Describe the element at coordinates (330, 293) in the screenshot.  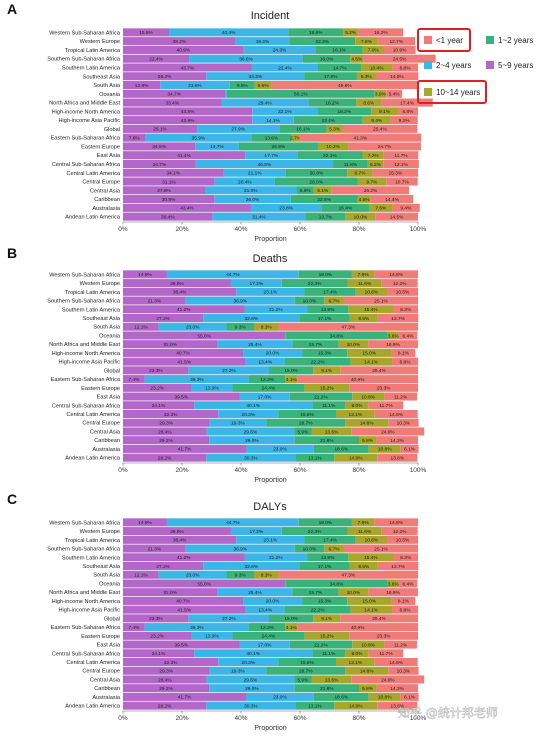
I see `data-label: 17.4%` at that location.